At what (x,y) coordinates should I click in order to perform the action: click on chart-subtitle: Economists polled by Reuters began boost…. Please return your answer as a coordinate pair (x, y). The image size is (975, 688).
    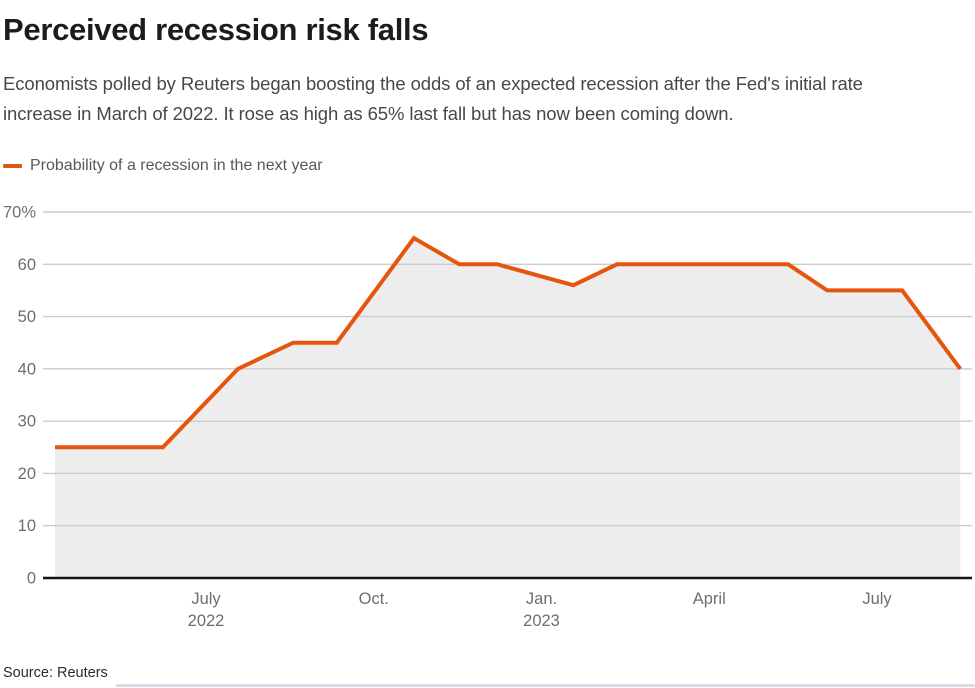
    Looking at the image, I should click on (433, 99).